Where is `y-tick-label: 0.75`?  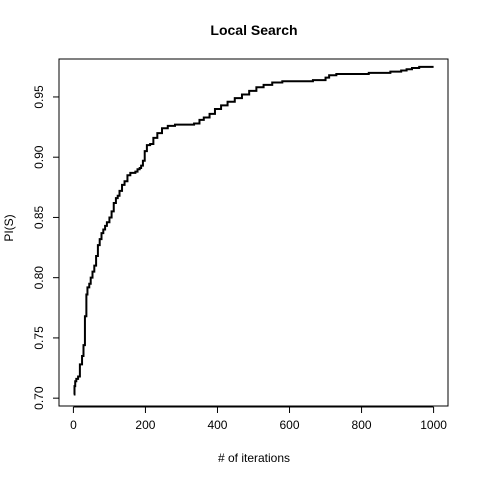 y-tick-label: 0.75 is located at coordinates (39, 338).